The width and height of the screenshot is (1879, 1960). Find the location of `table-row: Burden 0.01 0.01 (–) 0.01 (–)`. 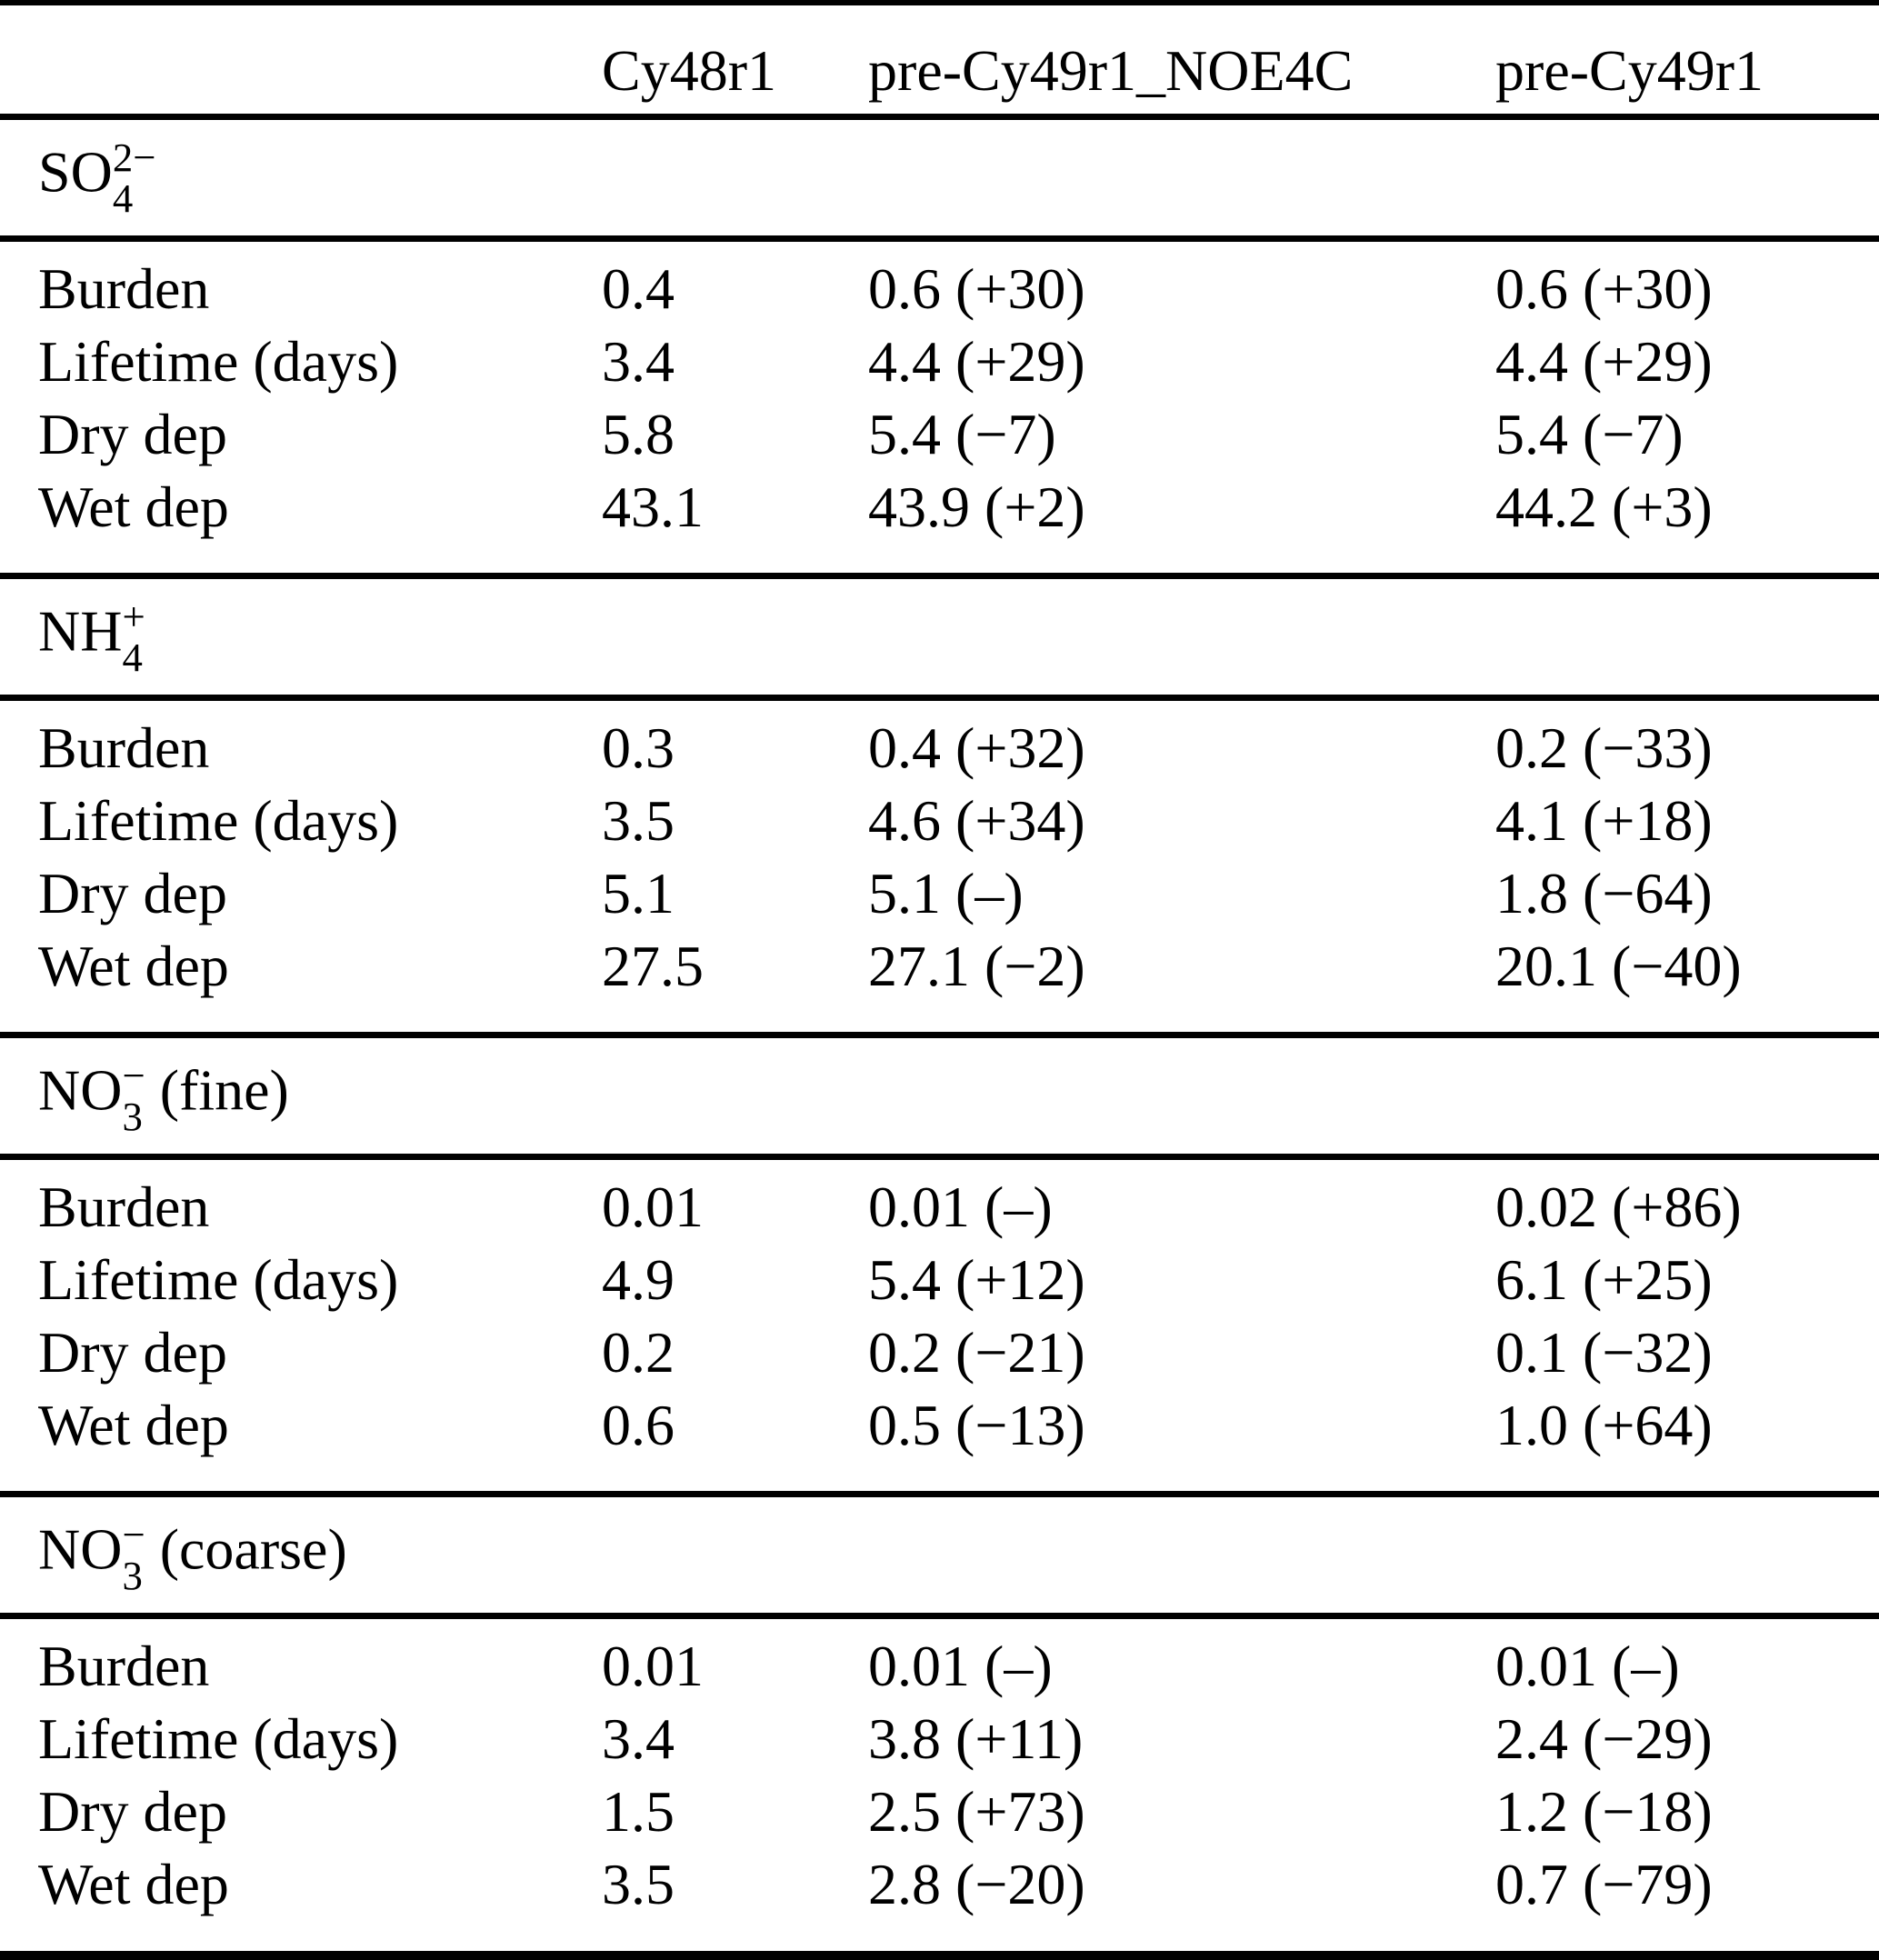

table-row: Burden 0.01 0.01 (–) 0.01 (–) is located at coordinates (939, 1666).